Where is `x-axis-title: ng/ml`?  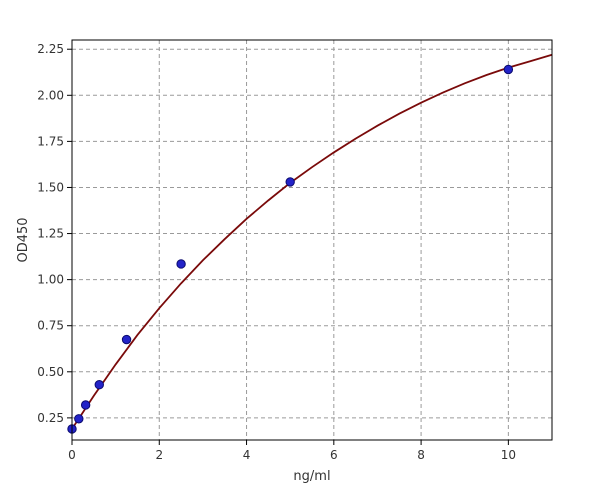 x-axis-title: ng/ml is located at coordinates (311, 476).